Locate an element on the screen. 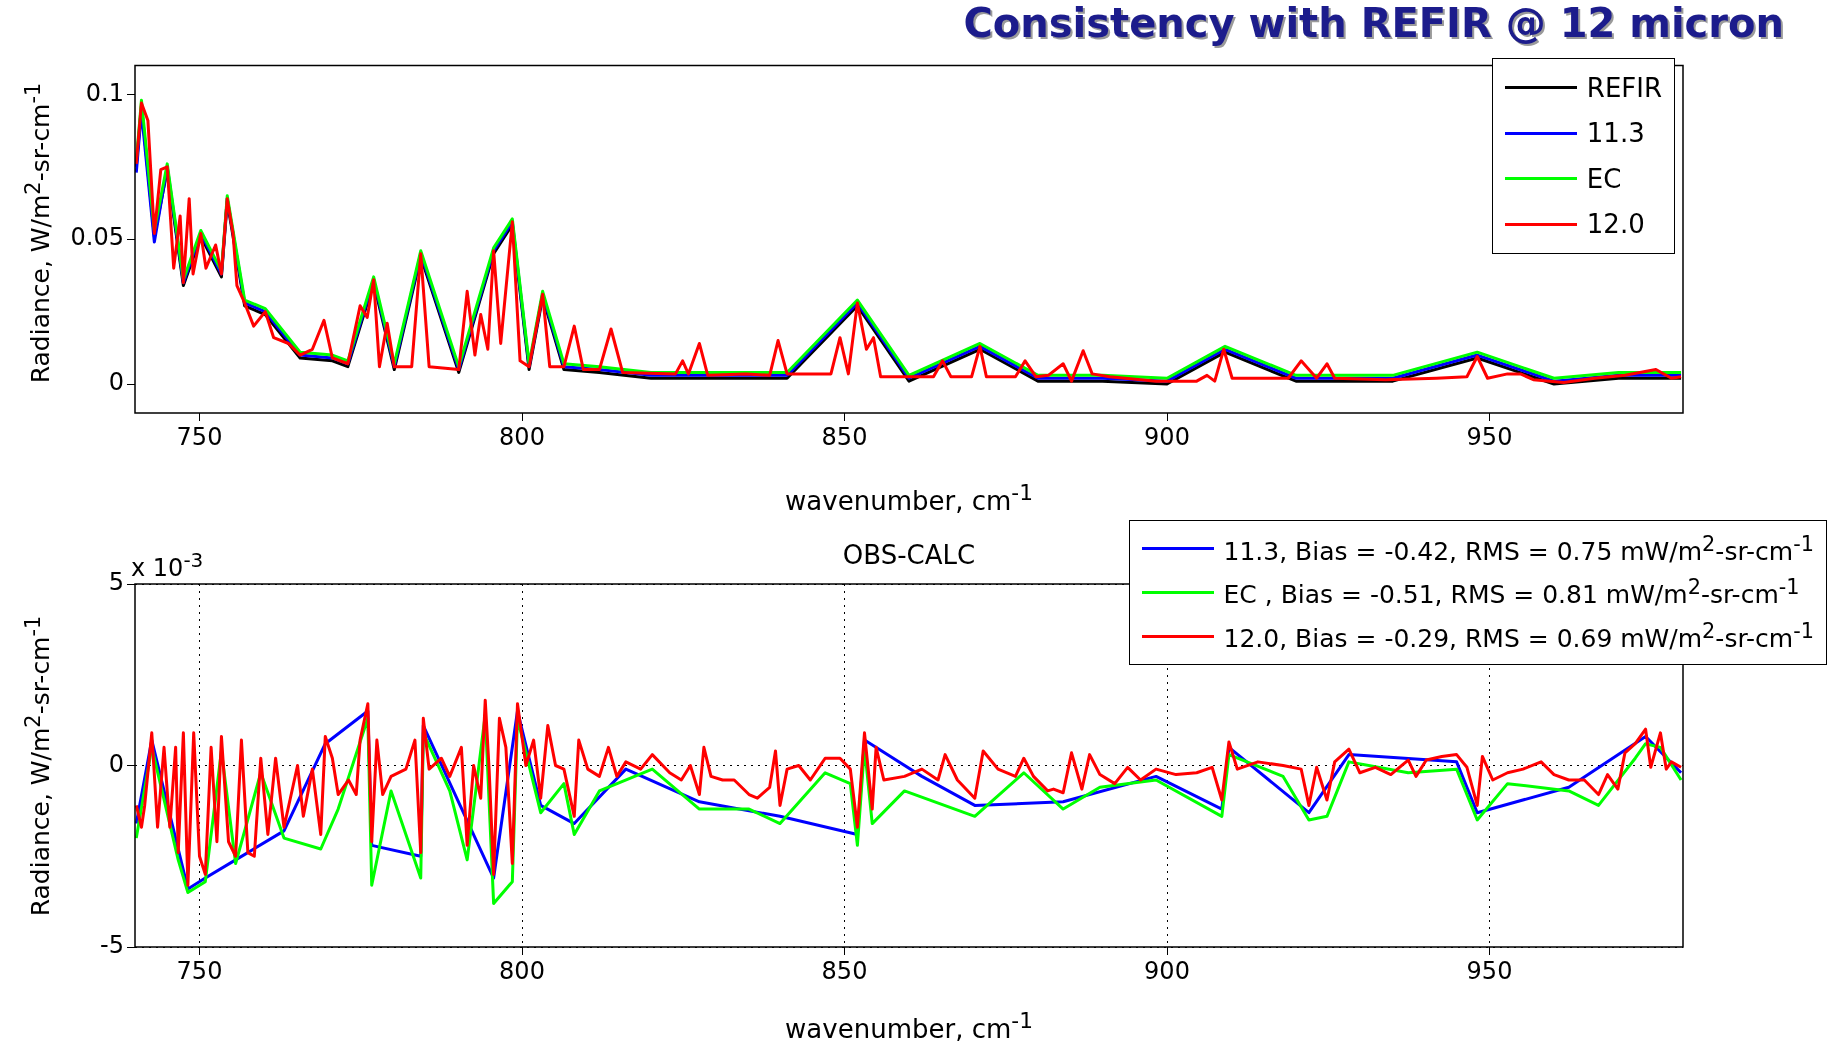  legend-label: EC is located at coordinates (1604, 178).